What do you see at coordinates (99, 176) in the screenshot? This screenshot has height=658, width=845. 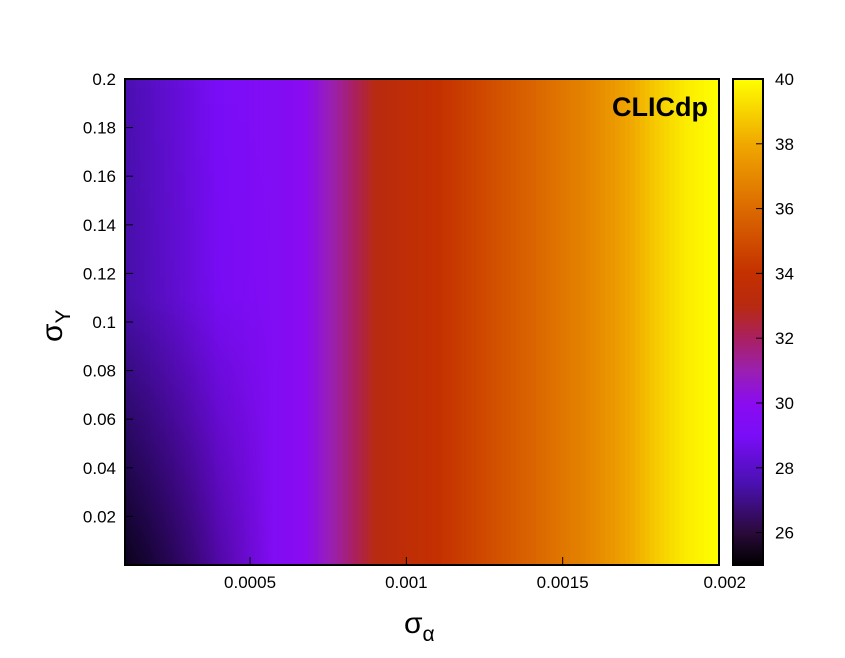 I see `y-tick-label: 0.16` at bounding box center [99, 176].